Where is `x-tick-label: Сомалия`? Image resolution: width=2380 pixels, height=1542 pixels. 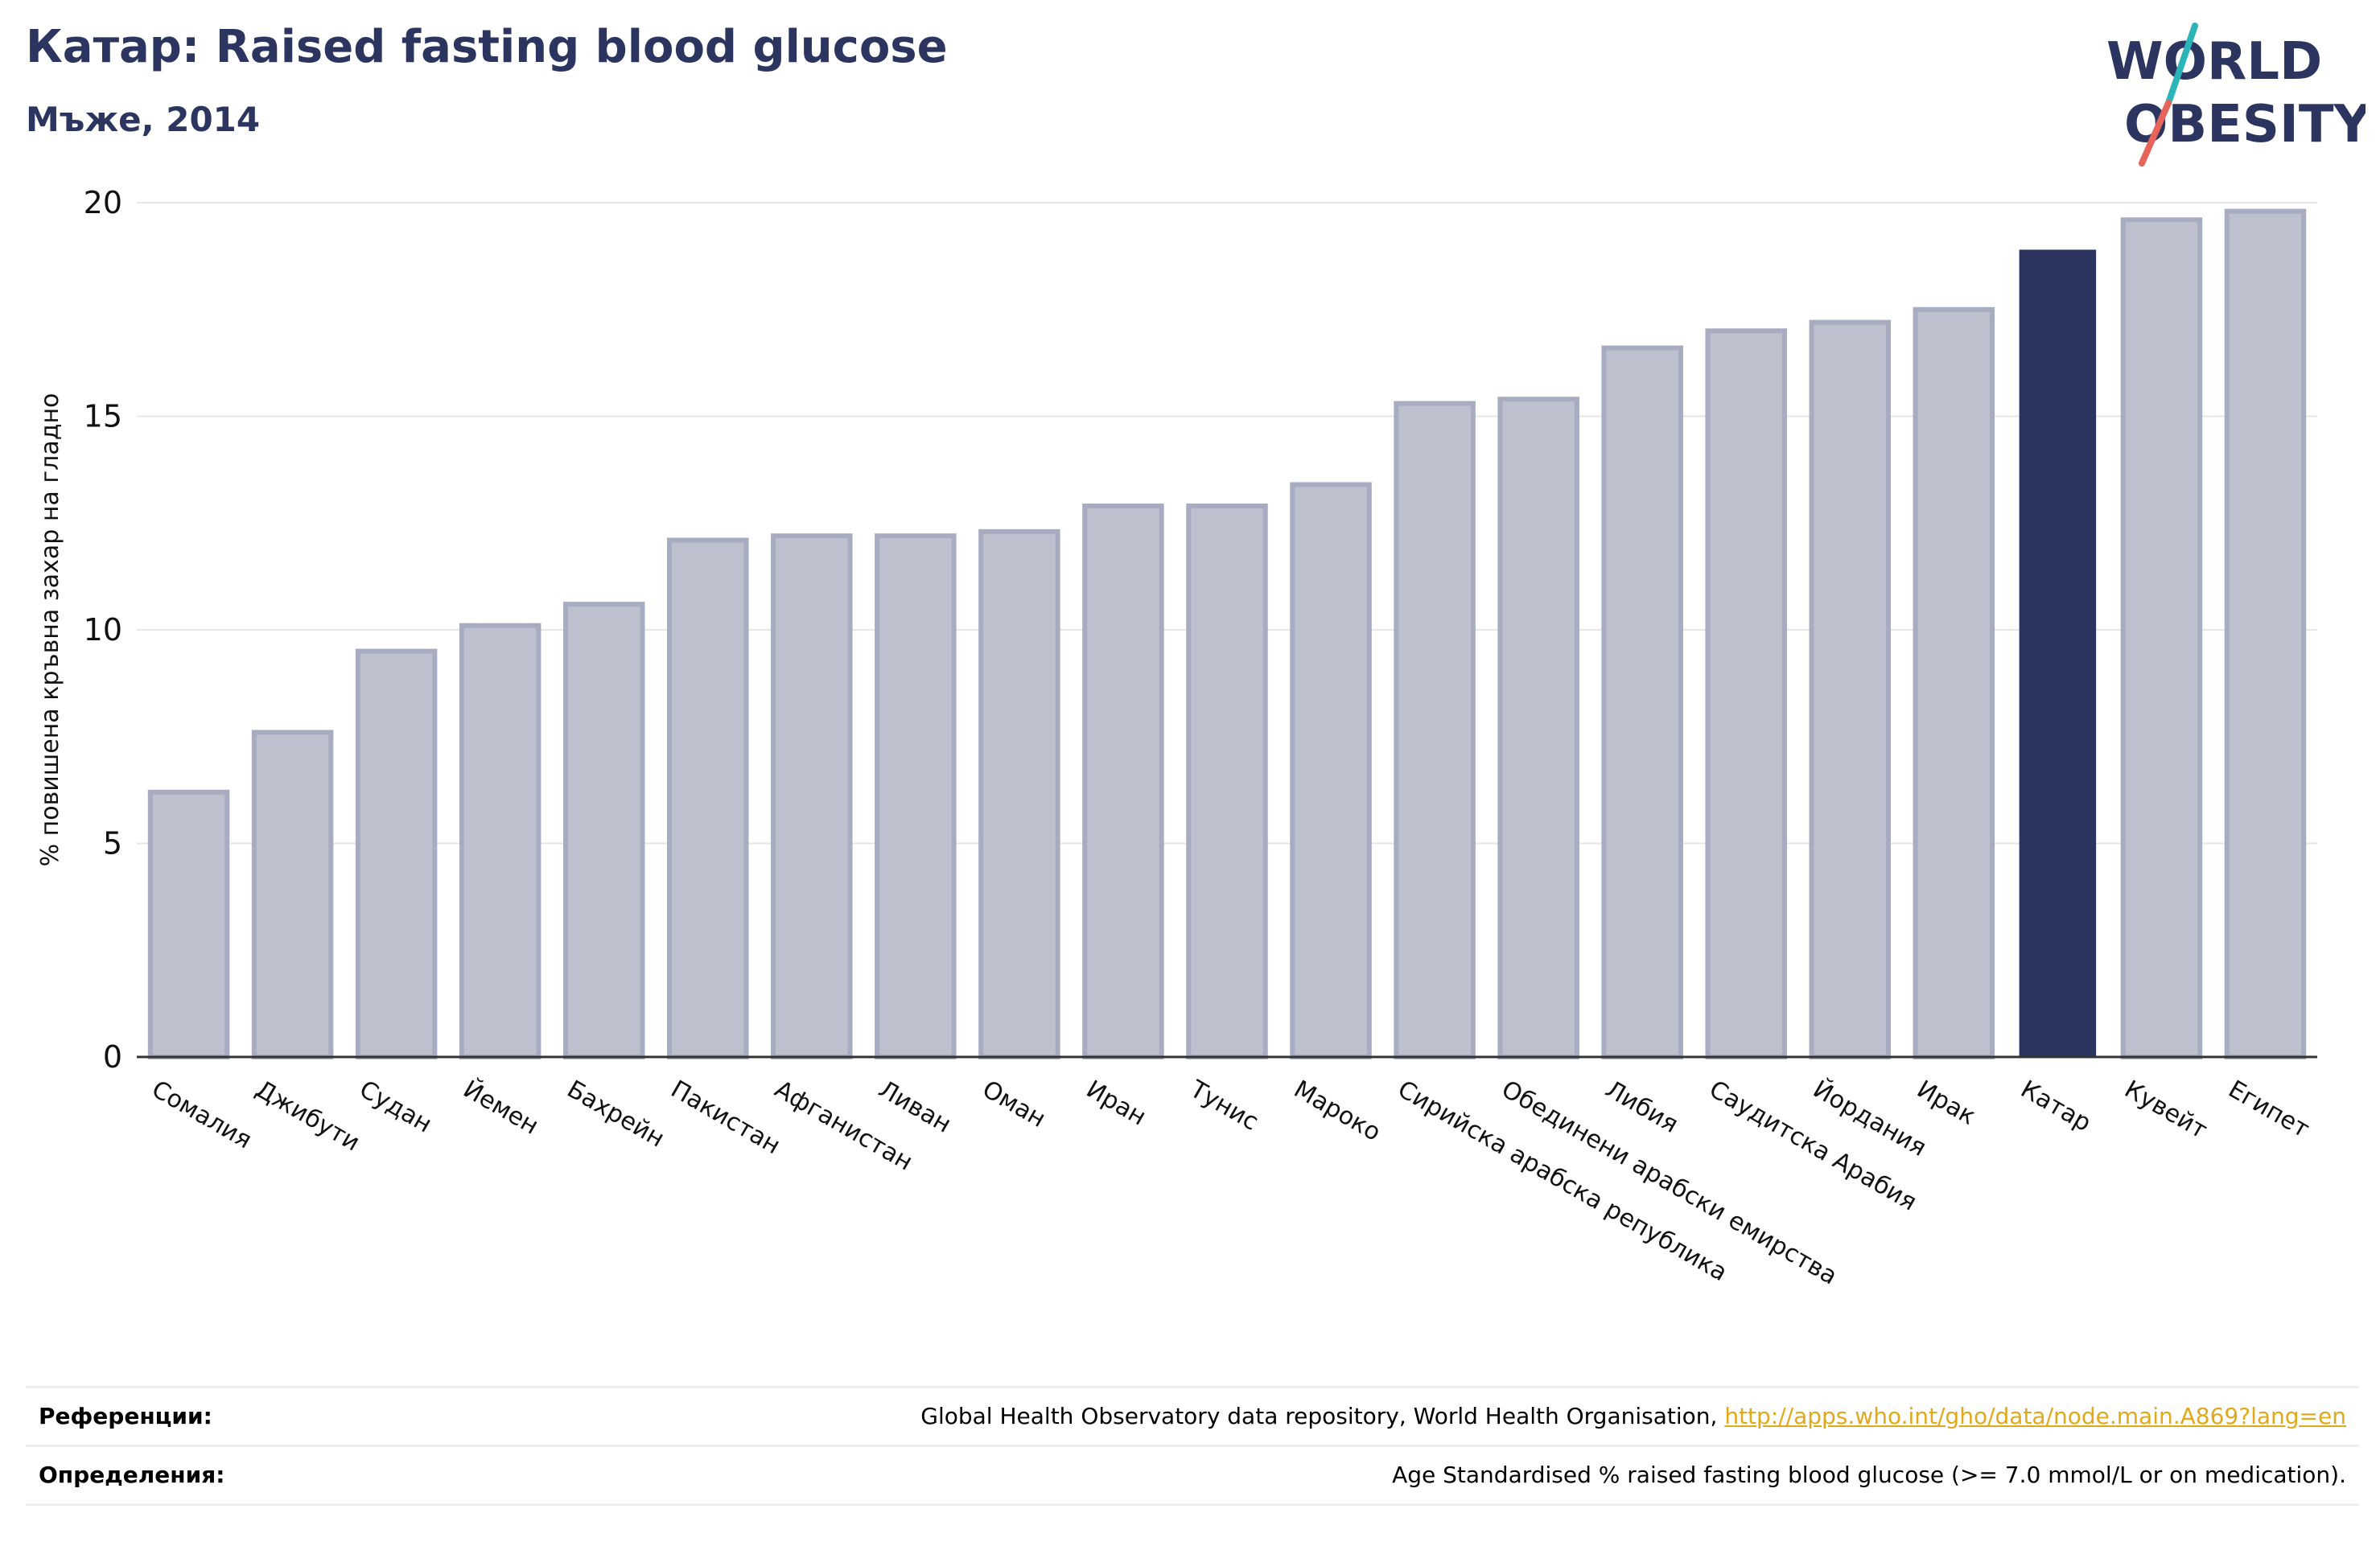
x-tick-label: Сомалия is located at coordinates (202, 1115).